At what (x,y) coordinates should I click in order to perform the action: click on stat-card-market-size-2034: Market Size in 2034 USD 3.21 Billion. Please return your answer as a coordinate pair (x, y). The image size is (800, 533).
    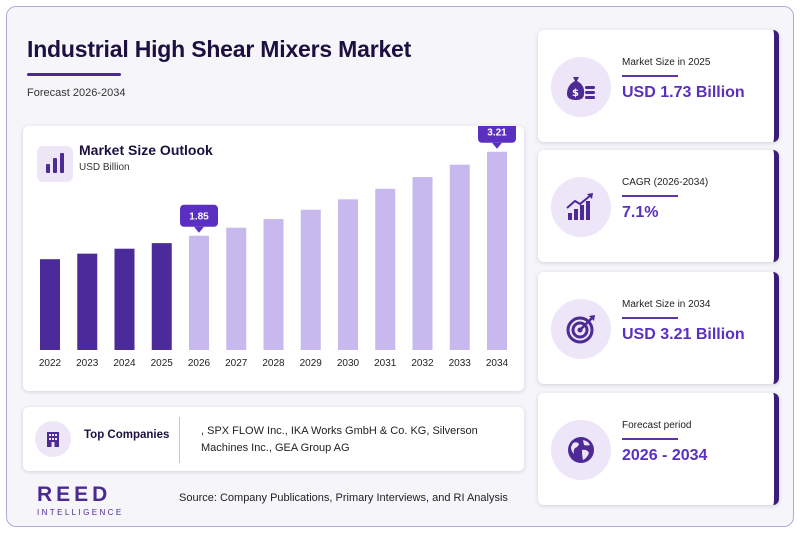
    Looking at the image, I should click on (658, 328).